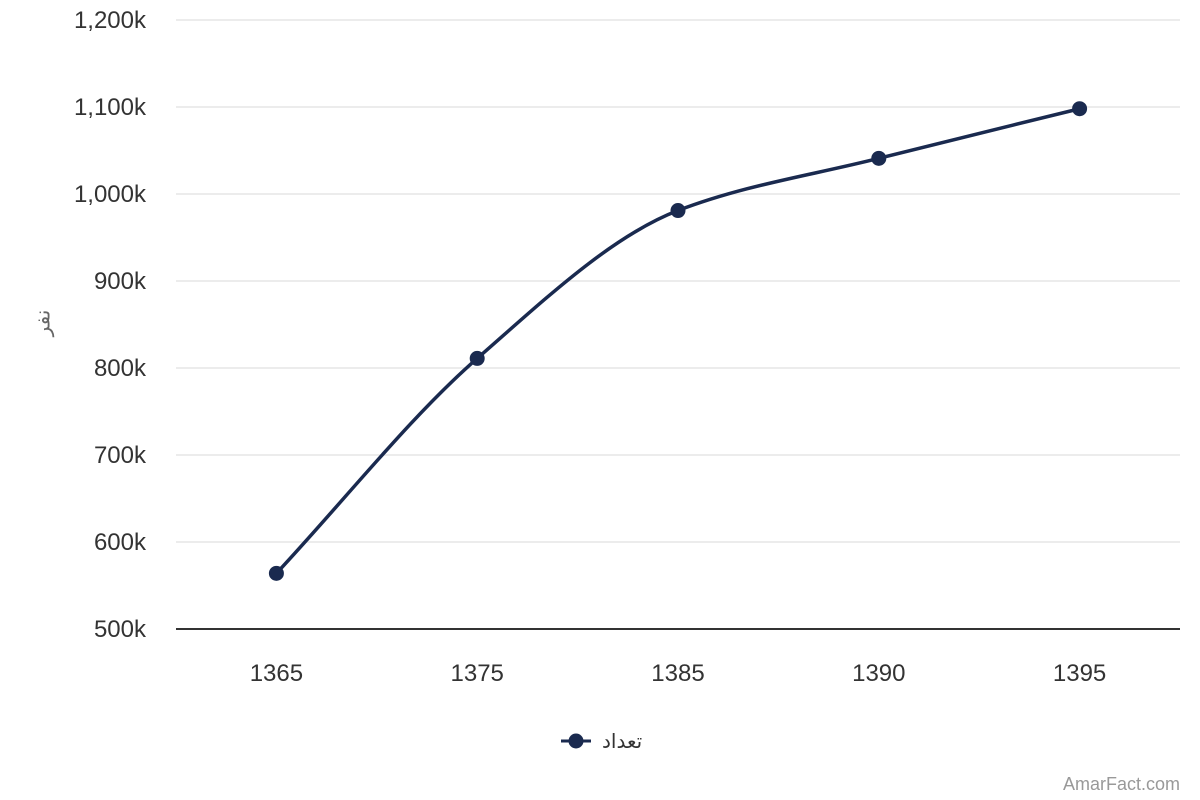 The height and width of the screenshot is (800, 1200). What do you see at coordinates (120, 281) in the screenshot?
I see `y-tick-label: 900k` at bounding box center [120, 281].